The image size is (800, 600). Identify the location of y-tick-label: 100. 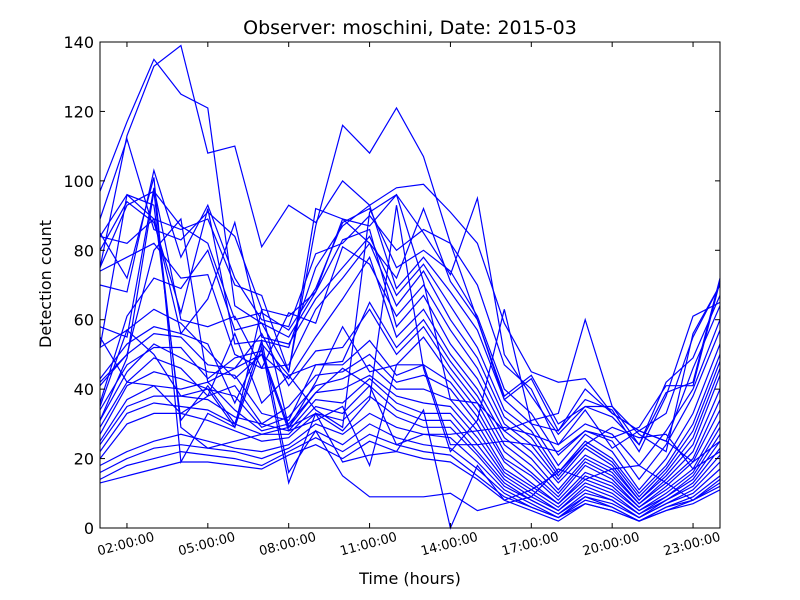
(78, 181).